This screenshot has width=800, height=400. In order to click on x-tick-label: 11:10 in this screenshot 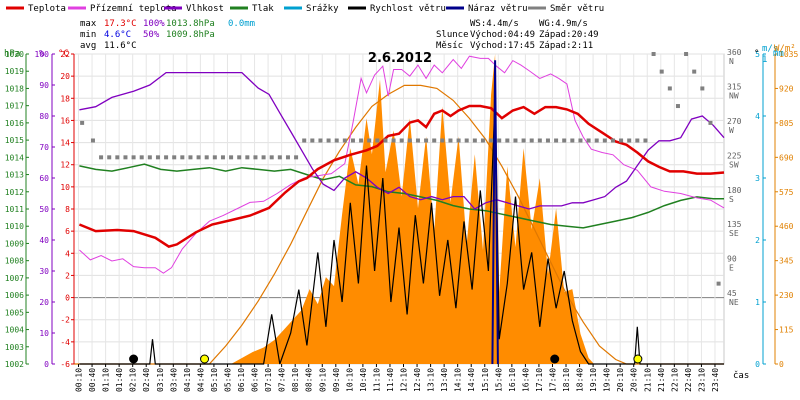, I will do `click(376, 380)`.